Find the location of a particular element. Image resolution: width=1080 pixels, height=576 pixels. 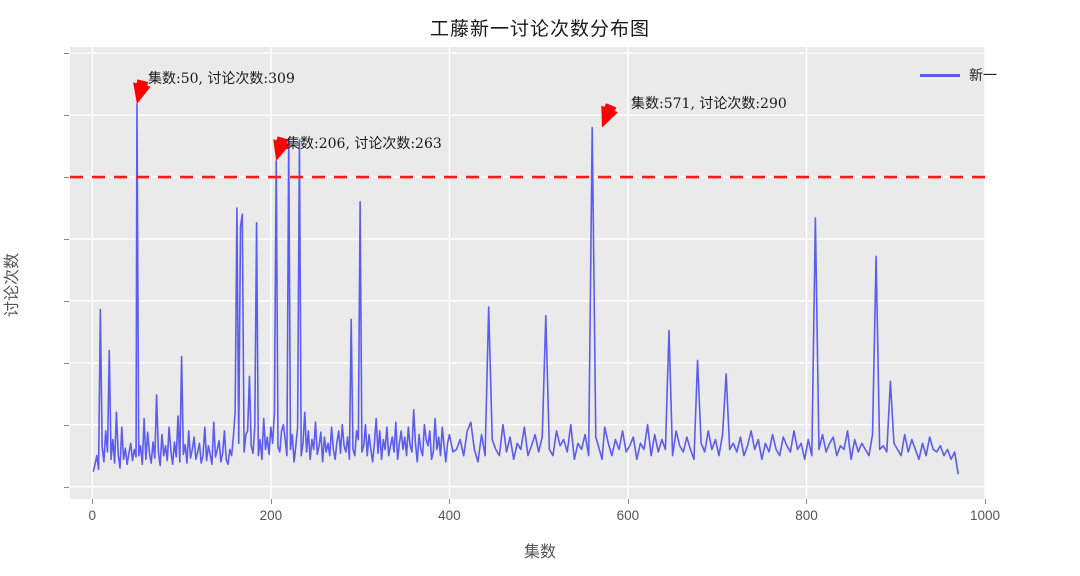

x-tick-label: 0 is located at coordinates (92, 515).